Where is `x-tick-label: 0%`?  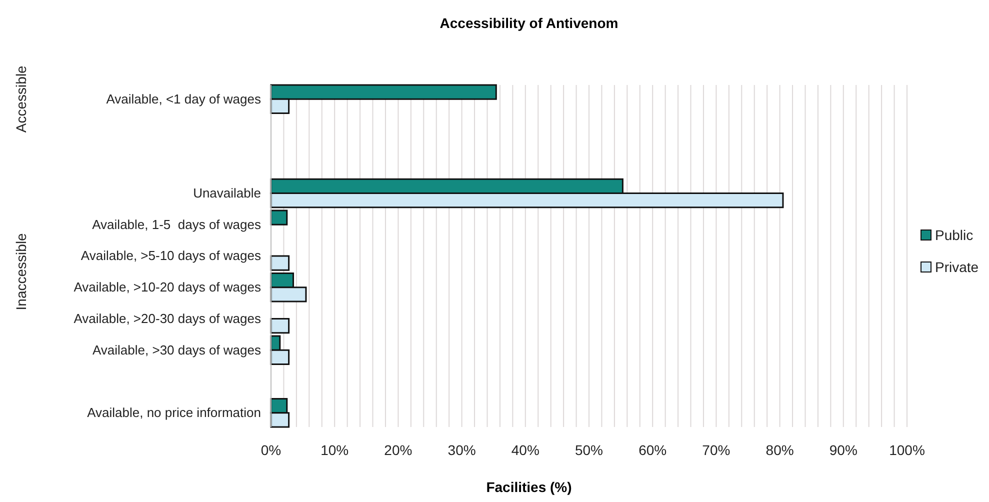
x-tick-label: 0% is located at coordinates (271, 450).